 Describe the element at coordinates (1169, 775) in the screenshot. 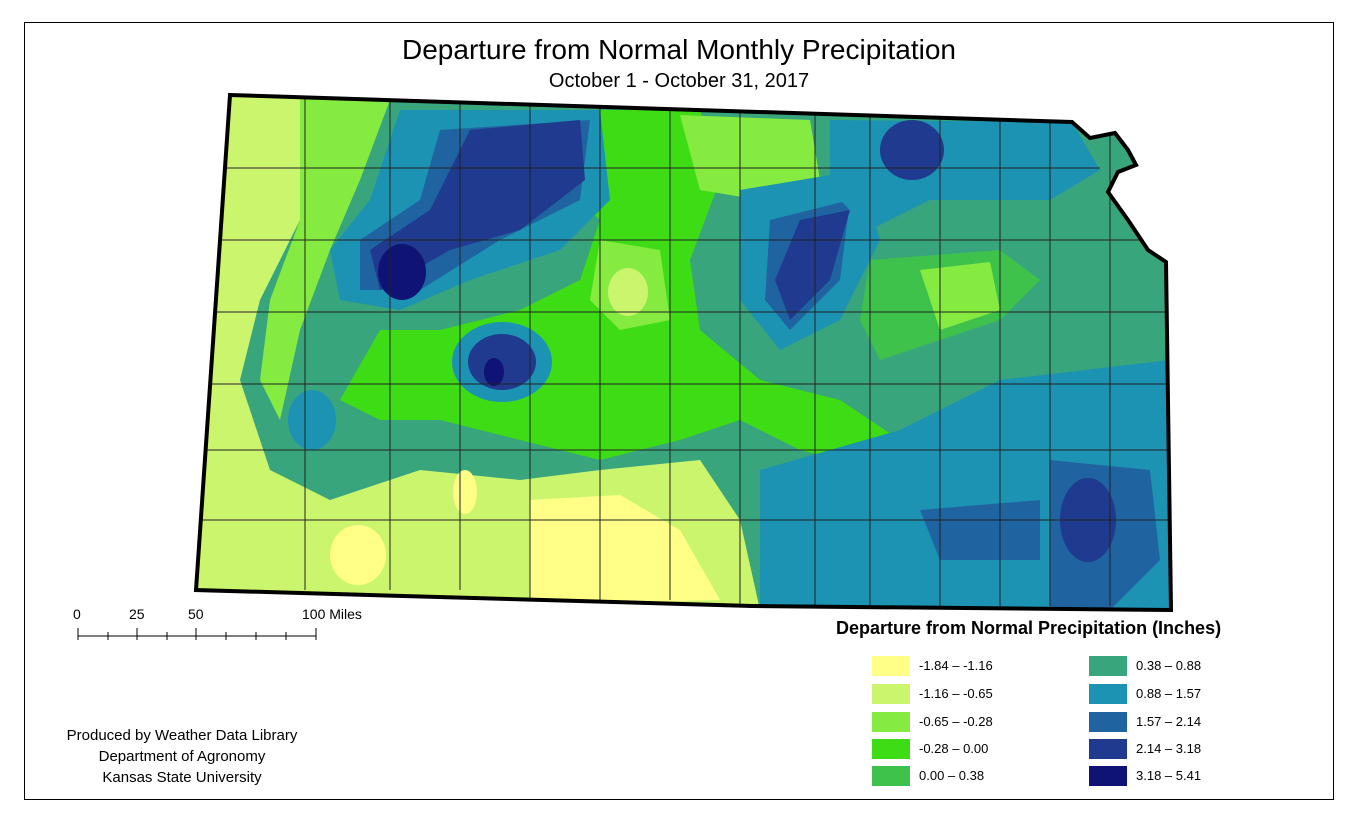

I see `legend-label: 3.18 – 5.41` at that location.